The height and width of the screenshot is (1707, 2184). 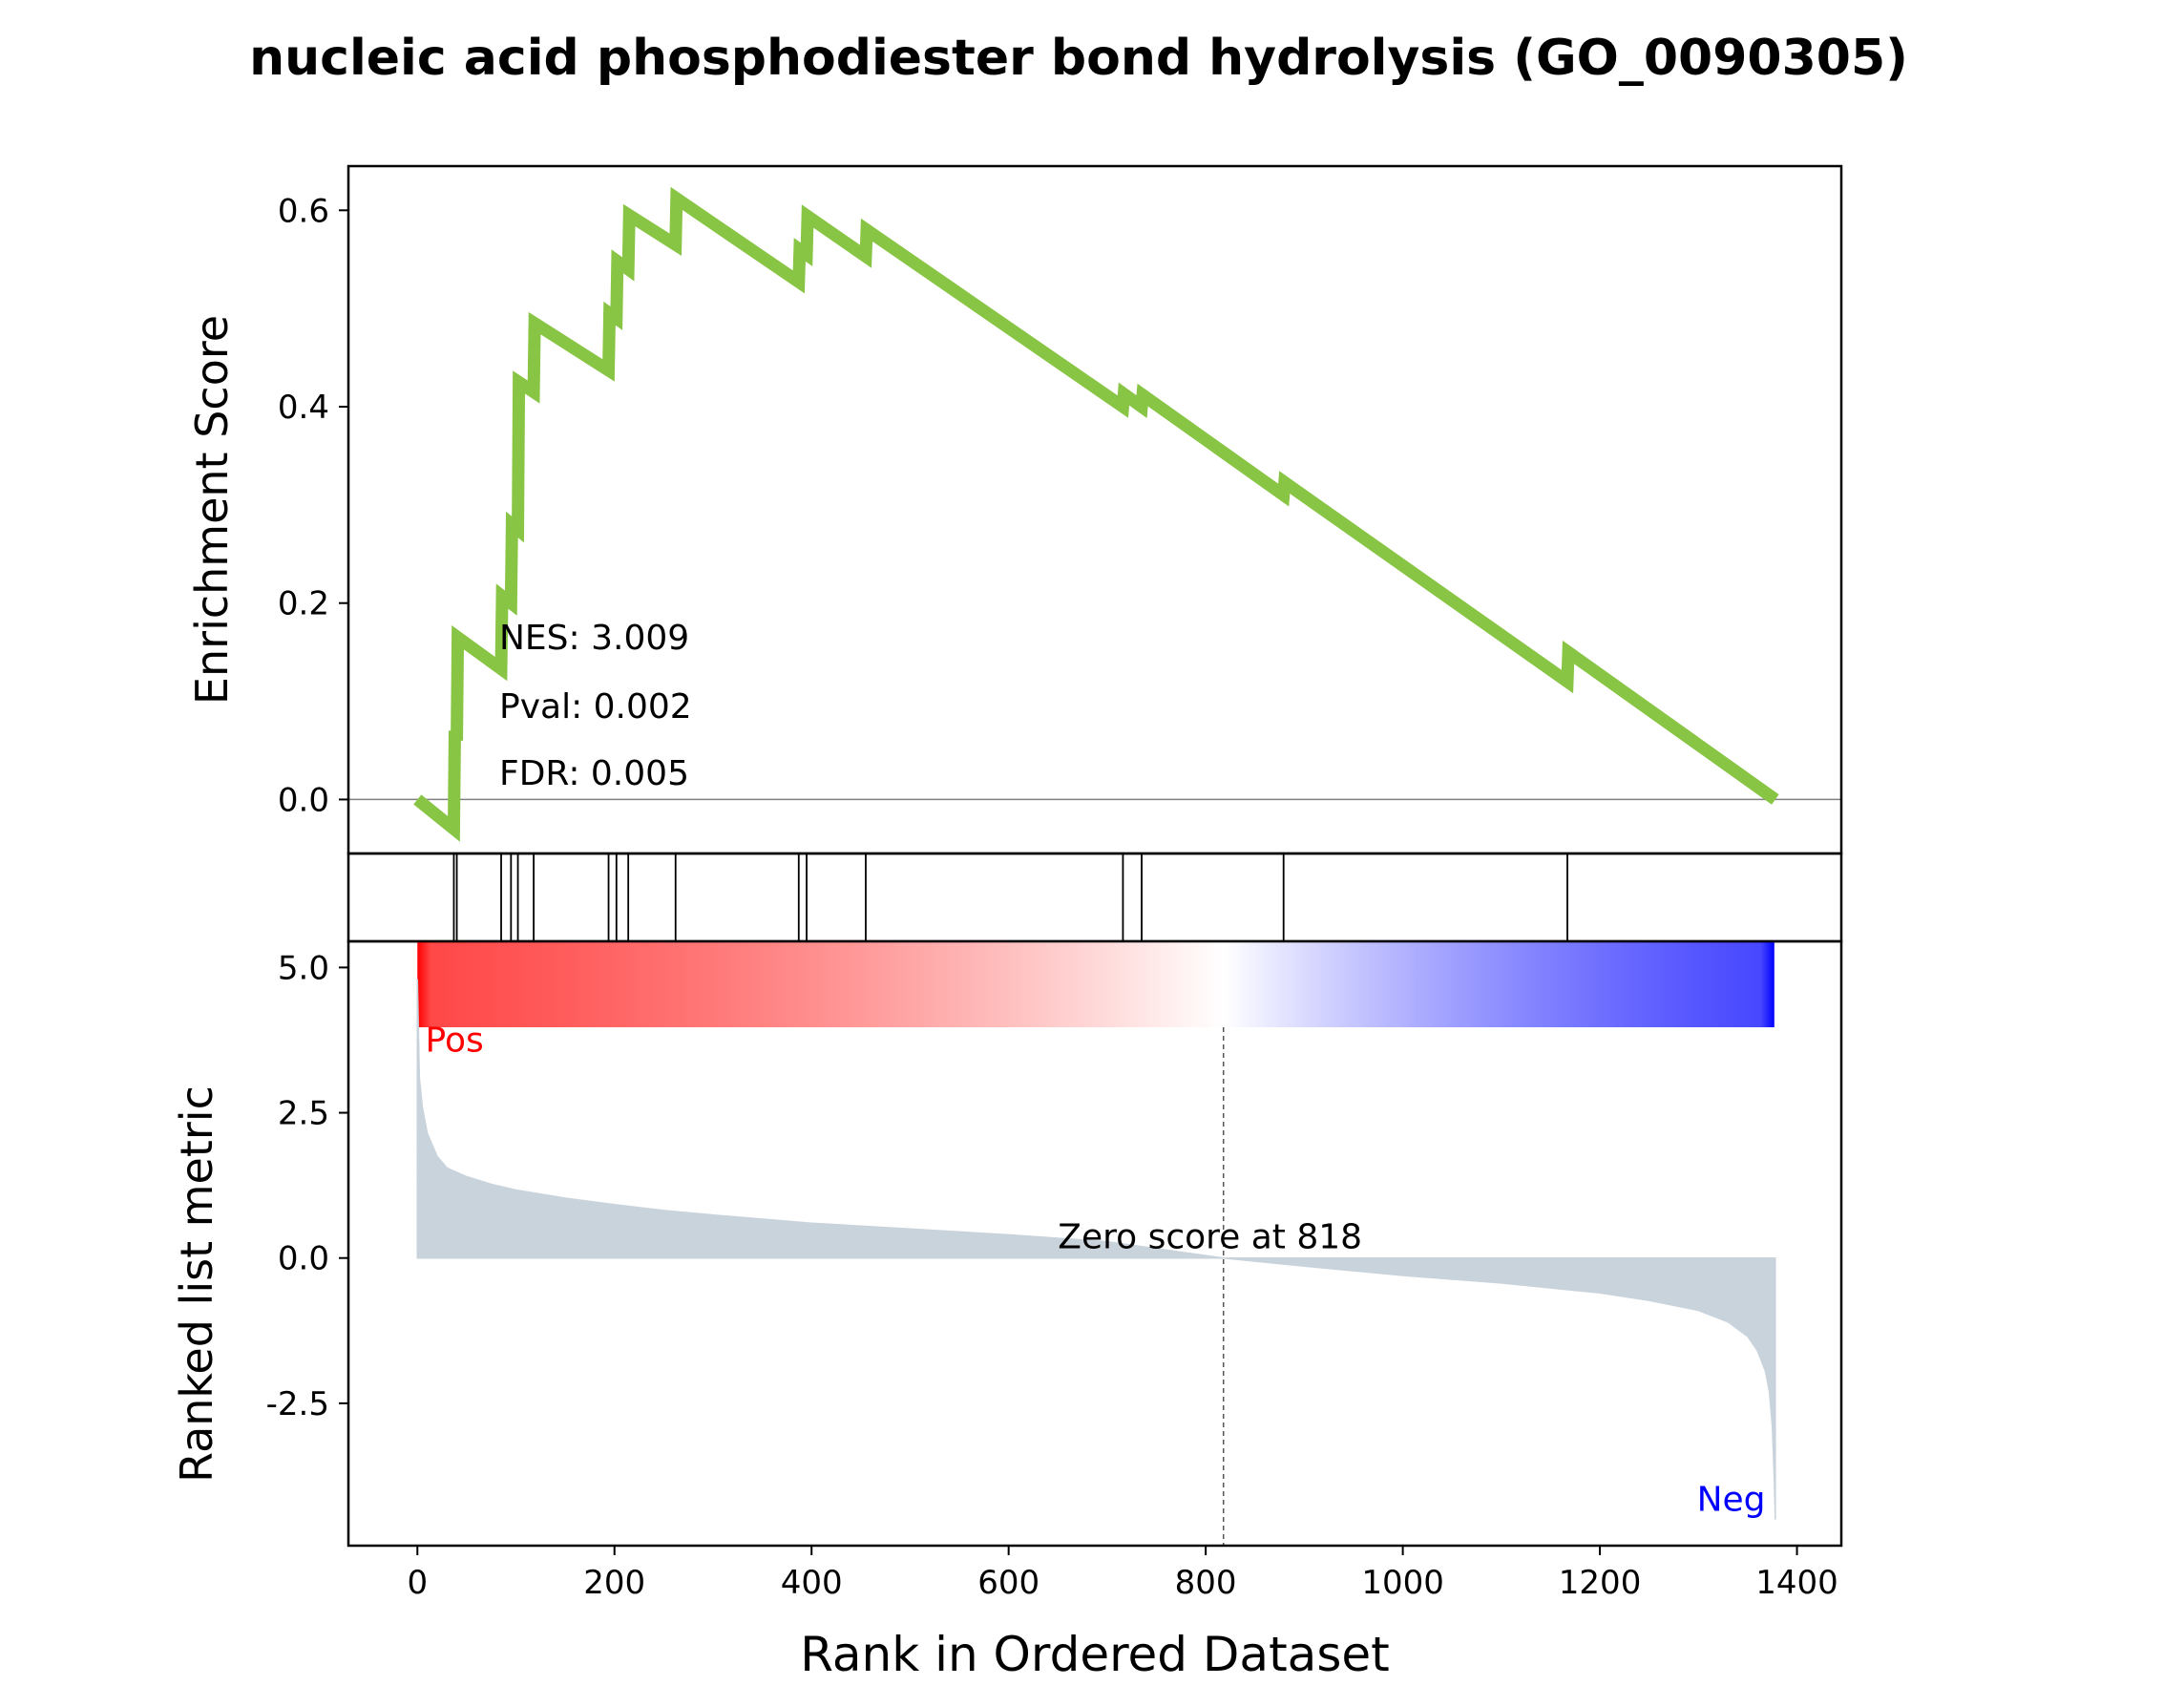 What do you see at coordinates (313, 505) in the screenshot?
I see `es-y-ticks: 0.0 0.2 0.4 0.6` at bounding box center [313, 505].